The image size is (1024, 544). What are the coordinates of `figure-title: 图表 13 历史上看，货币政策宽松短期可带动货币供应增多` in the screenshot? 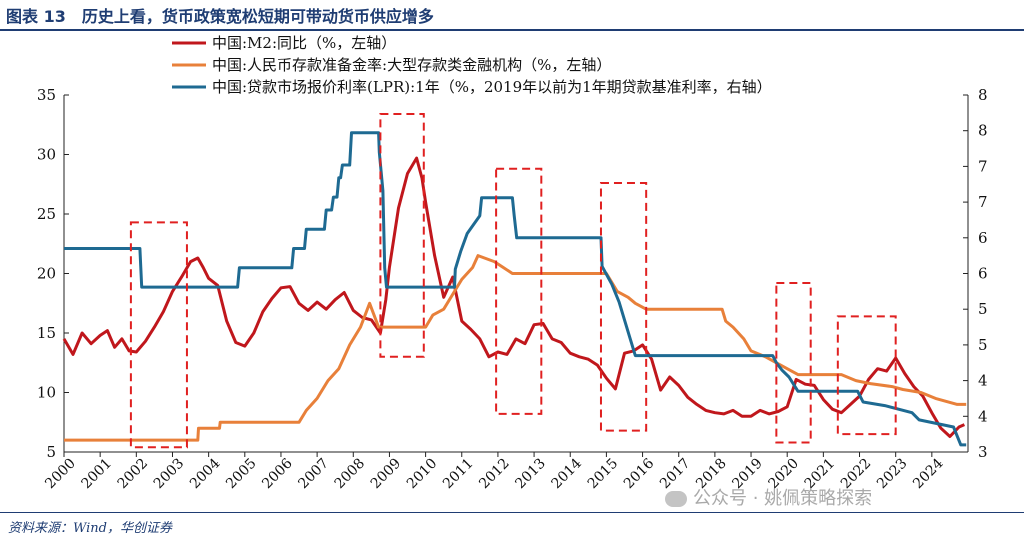 It's located at (220, 16).